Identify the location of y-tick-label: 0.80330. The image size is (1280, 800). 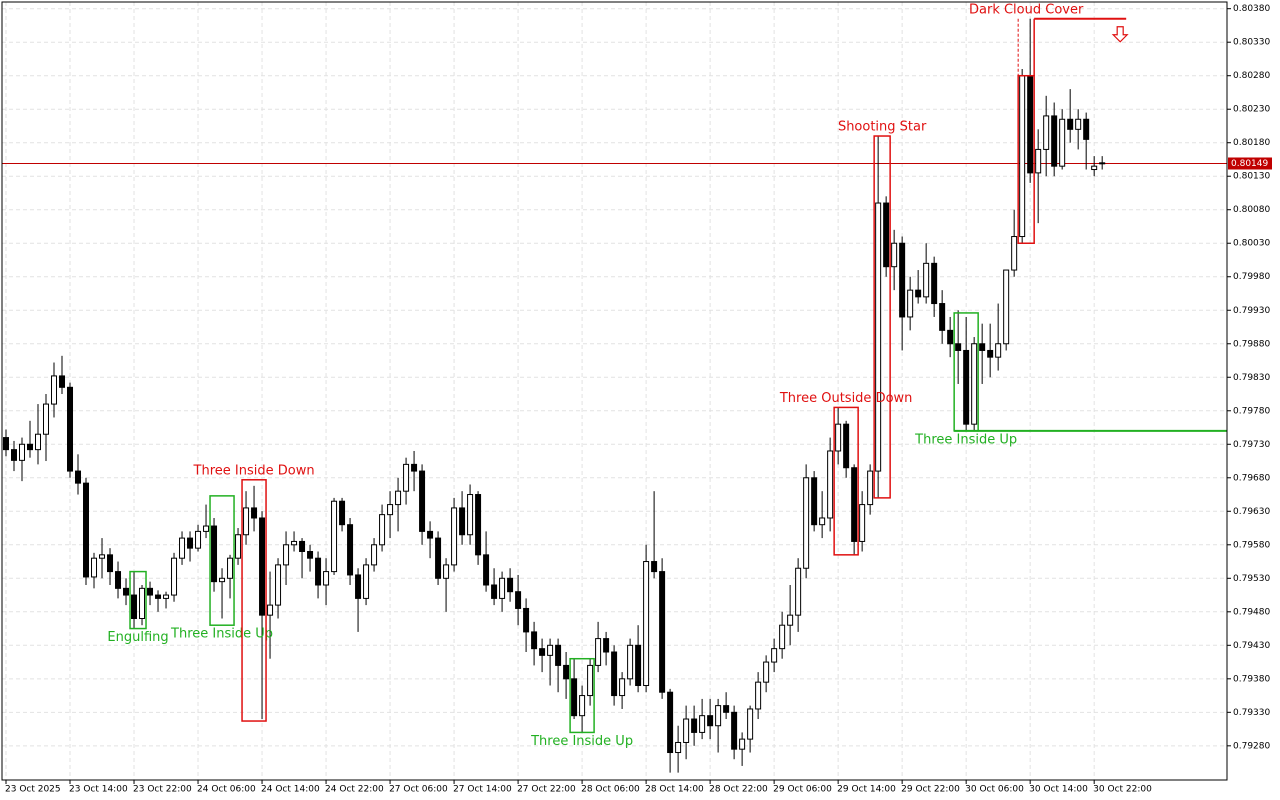
(1251, 43).